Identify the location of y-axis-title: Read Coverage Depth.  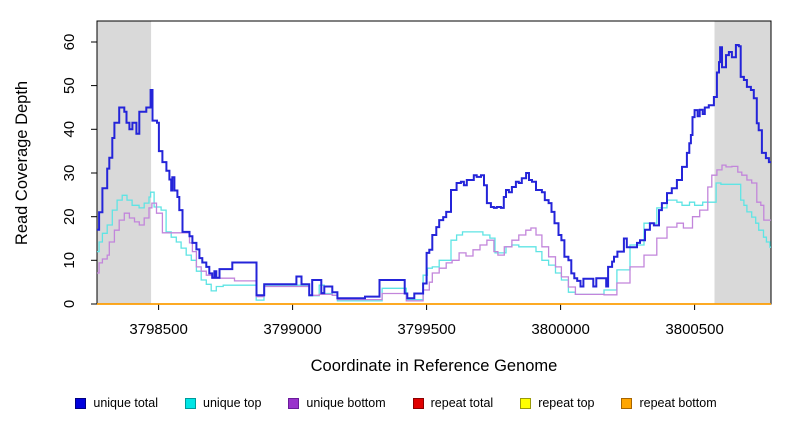
(22, 163).